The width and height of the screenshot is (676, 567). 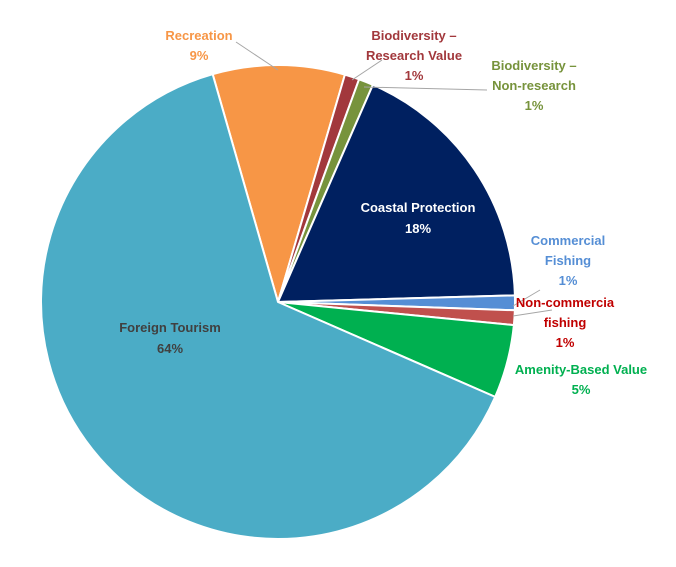 I want to click on category-label: Non-commercia, so click(x=565, y=302).